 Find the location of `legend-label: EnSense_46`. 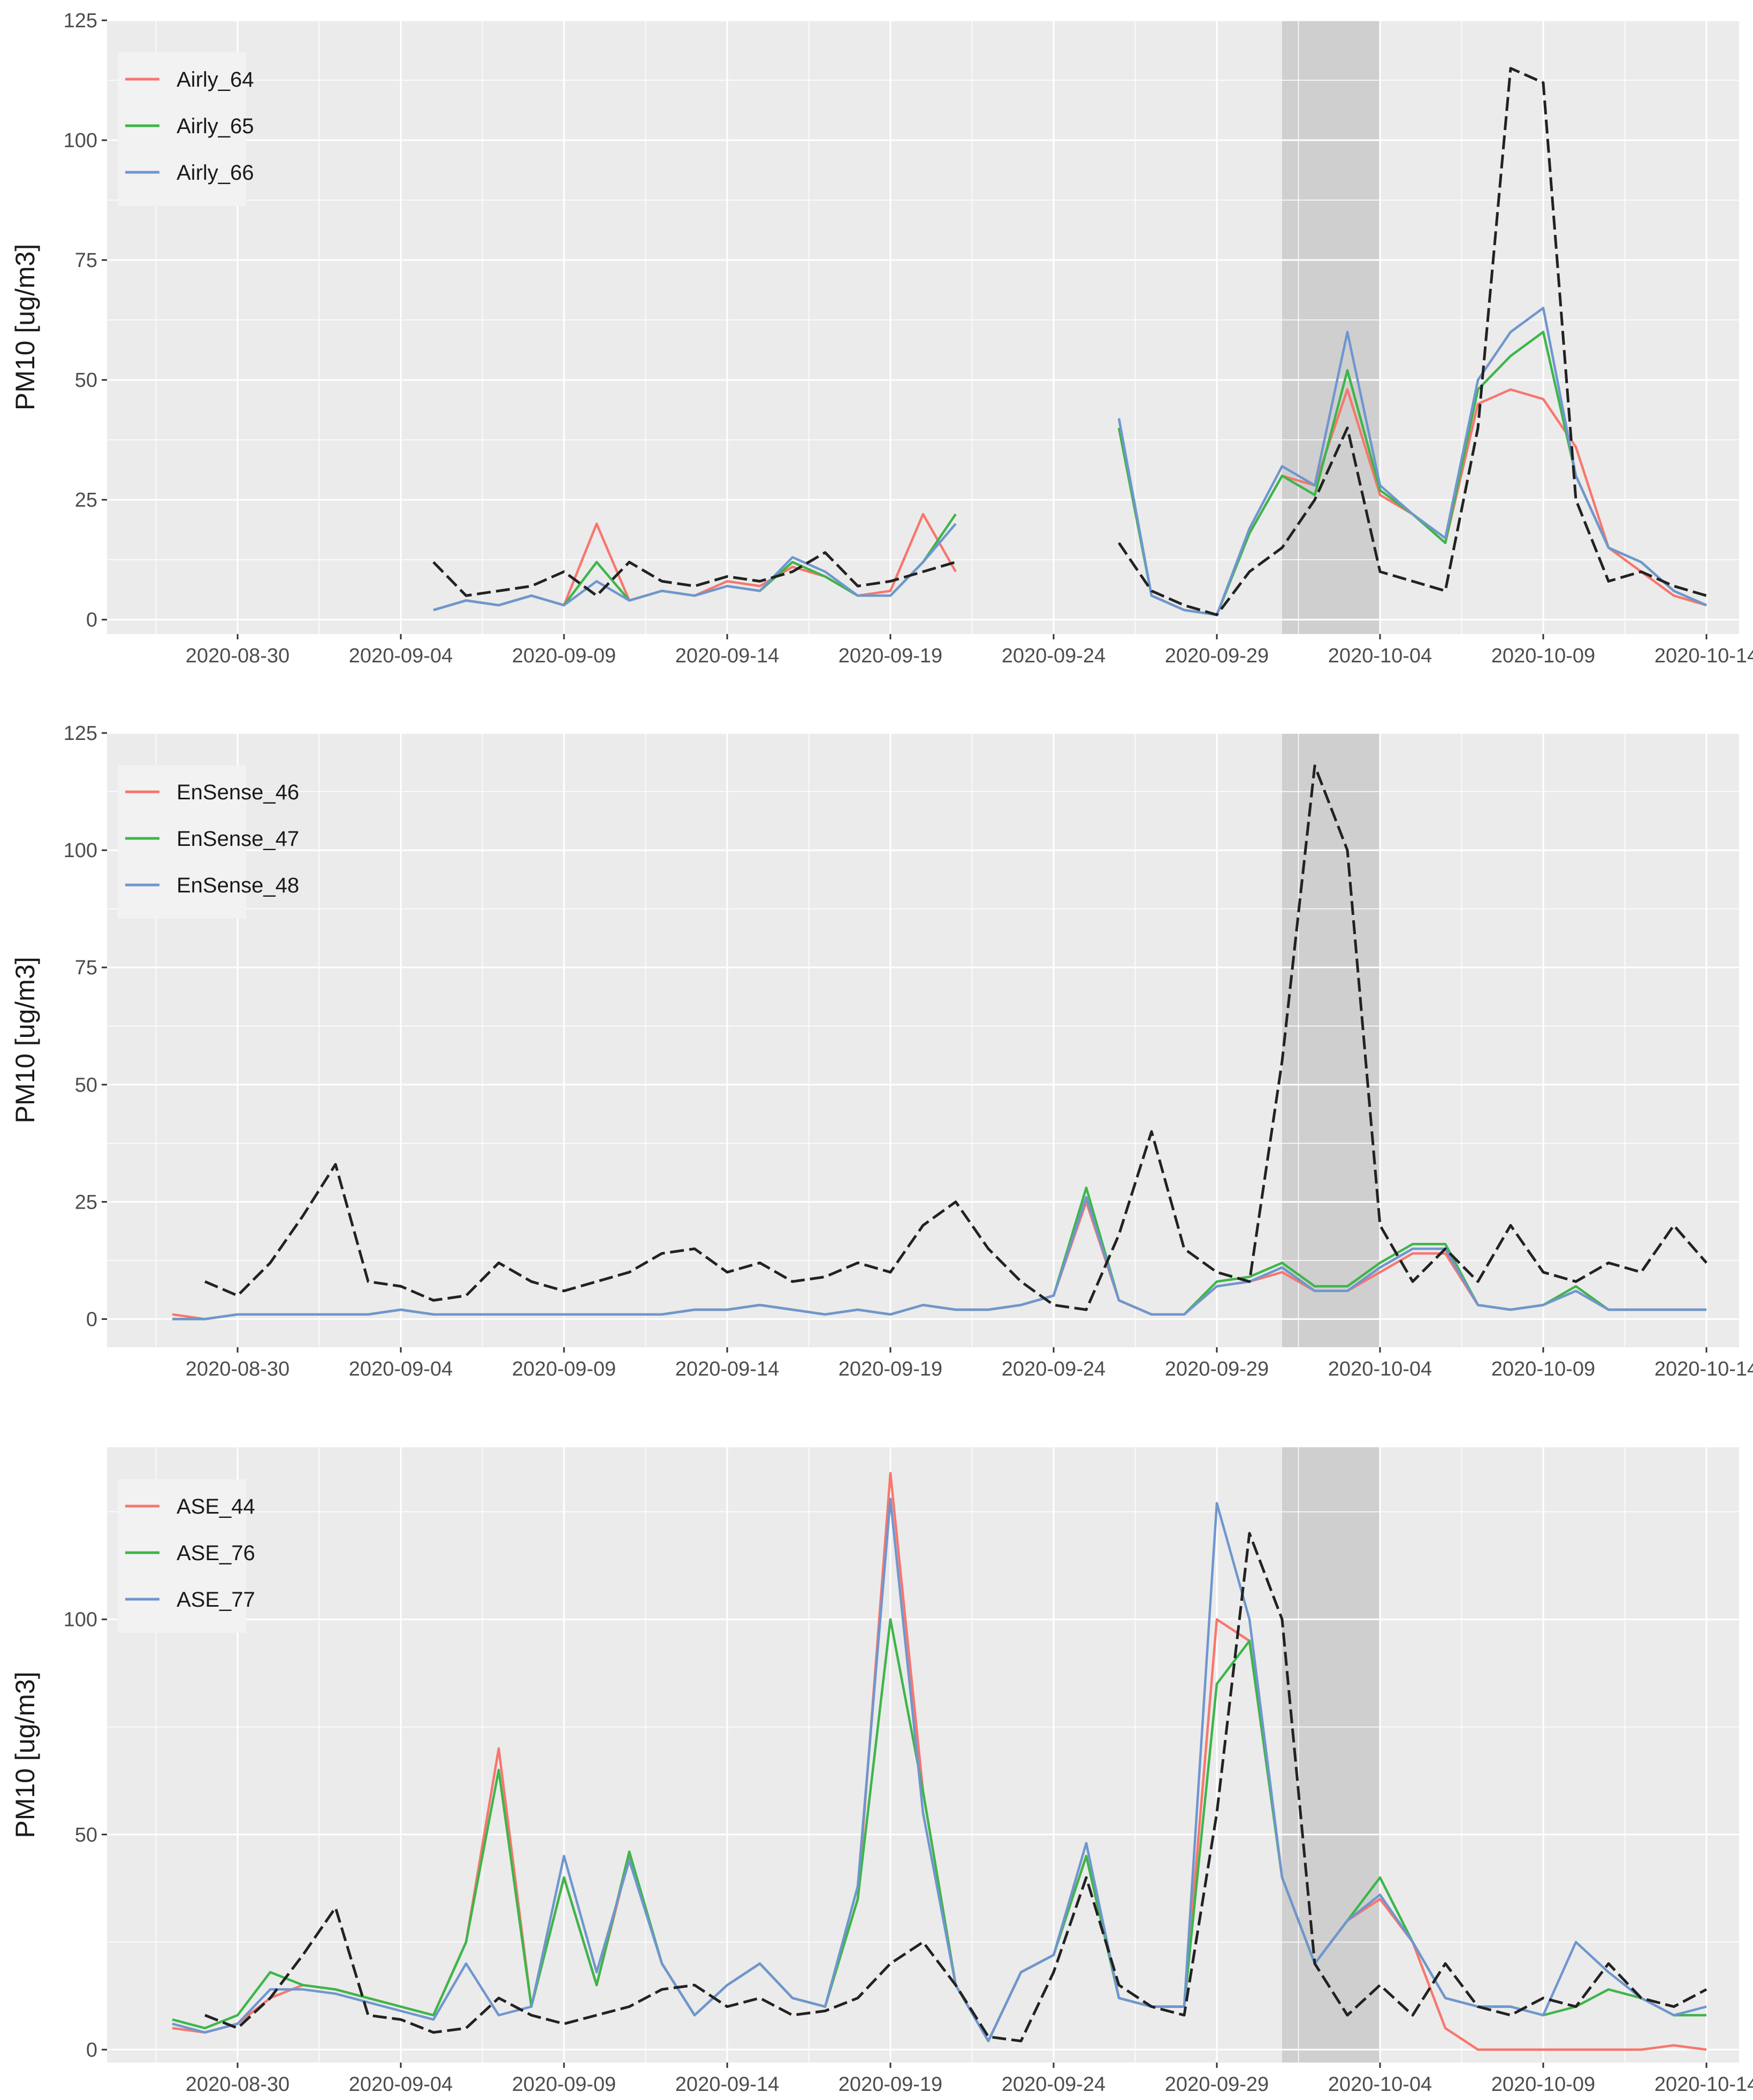

legend-label: EnSense_46 is located at coordinates (238, 792).